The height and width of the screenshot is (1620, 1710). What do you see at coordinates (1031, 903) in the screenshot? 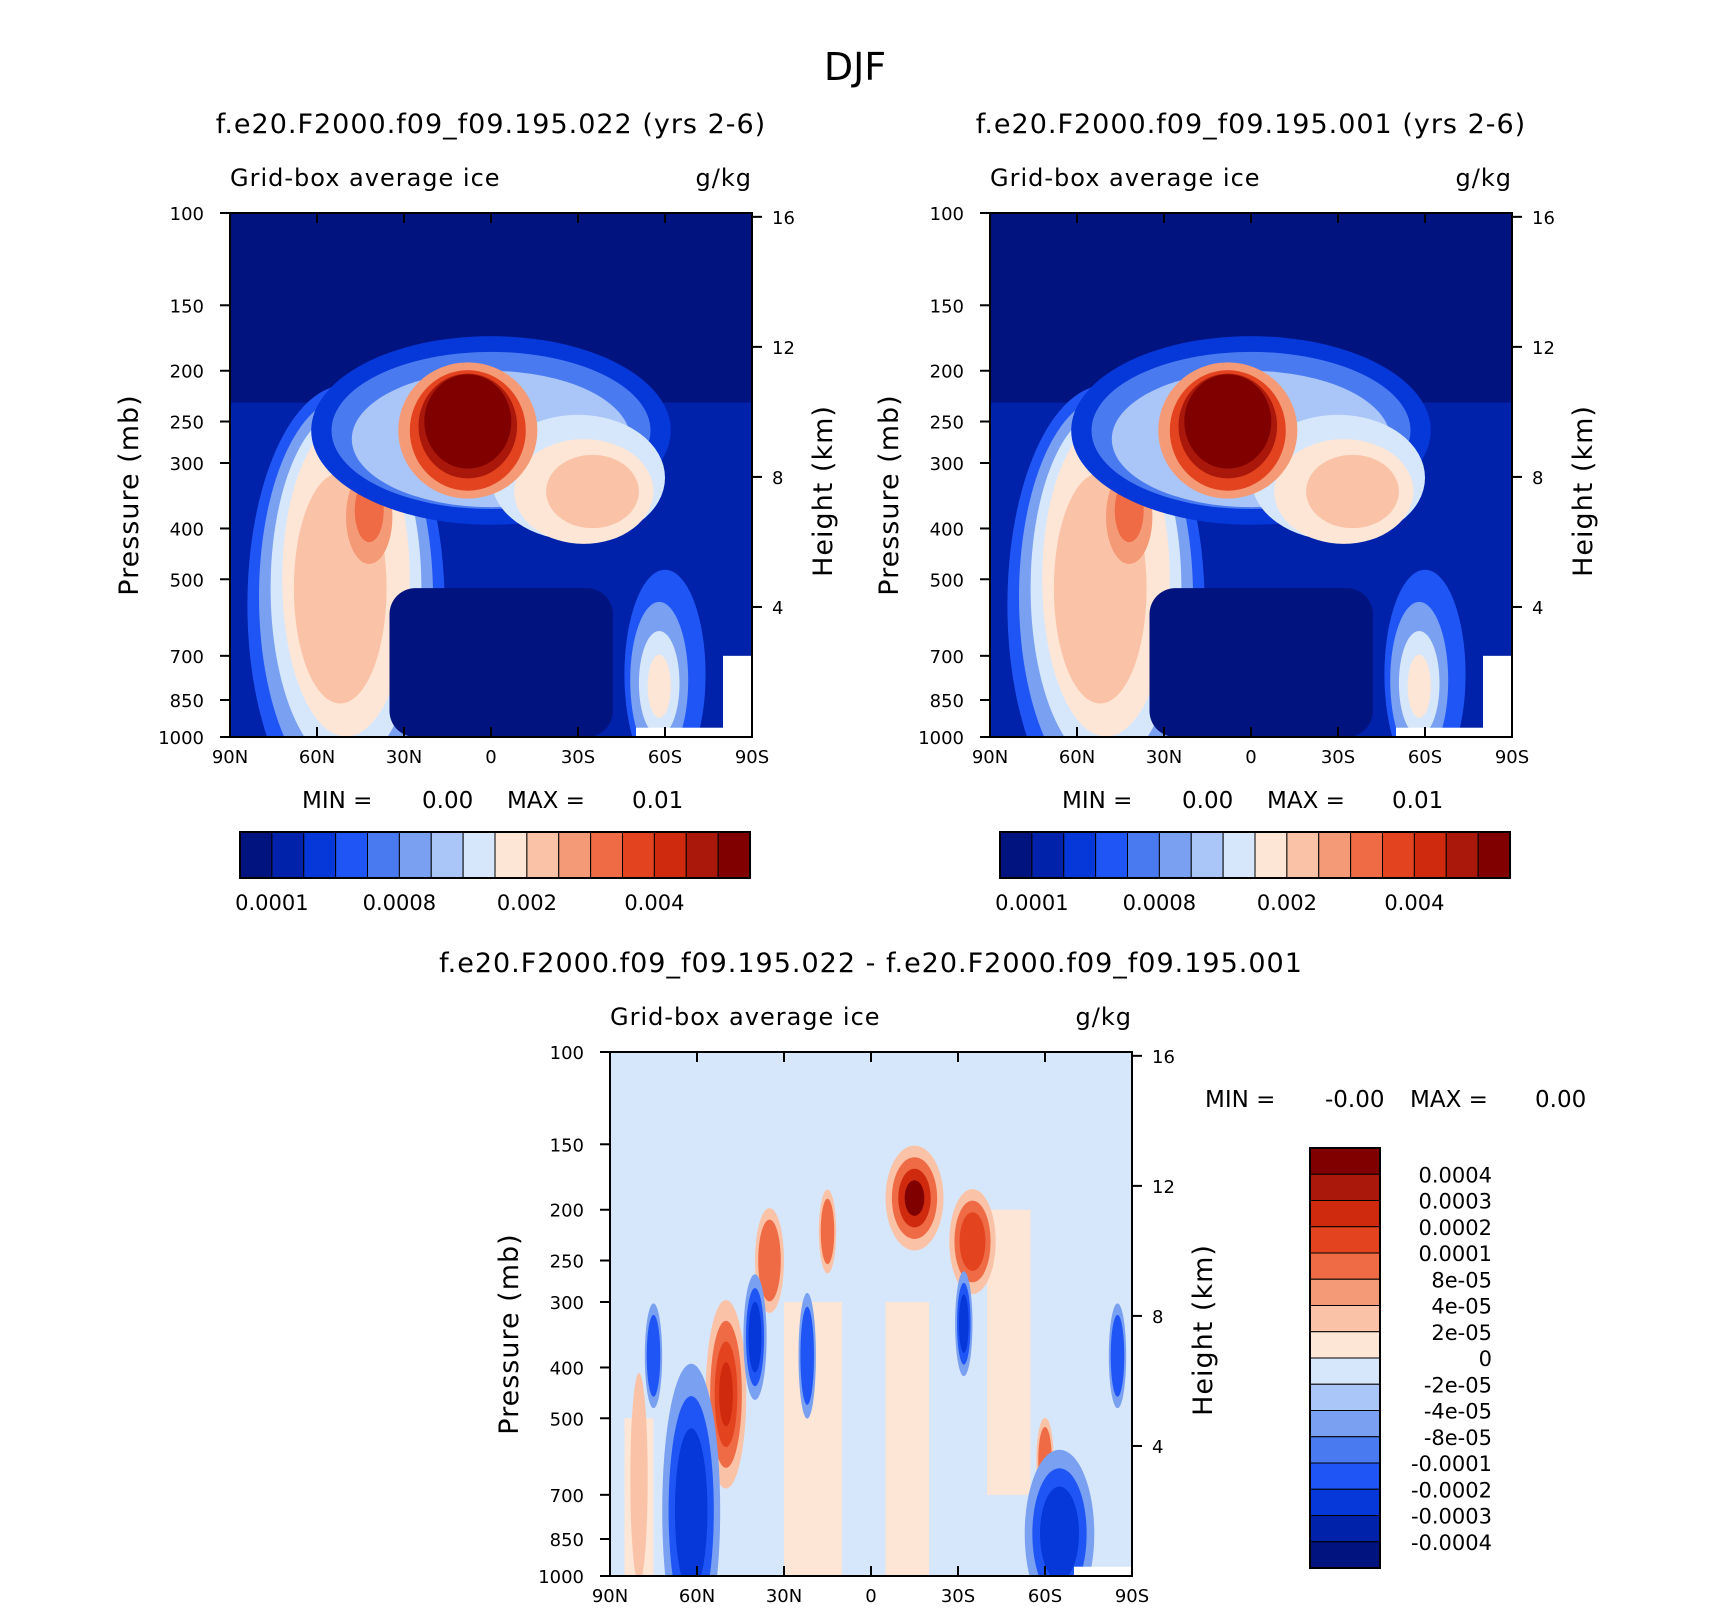
I see `colorbar-label: 0.0001` at bounding box center [1031, 903].